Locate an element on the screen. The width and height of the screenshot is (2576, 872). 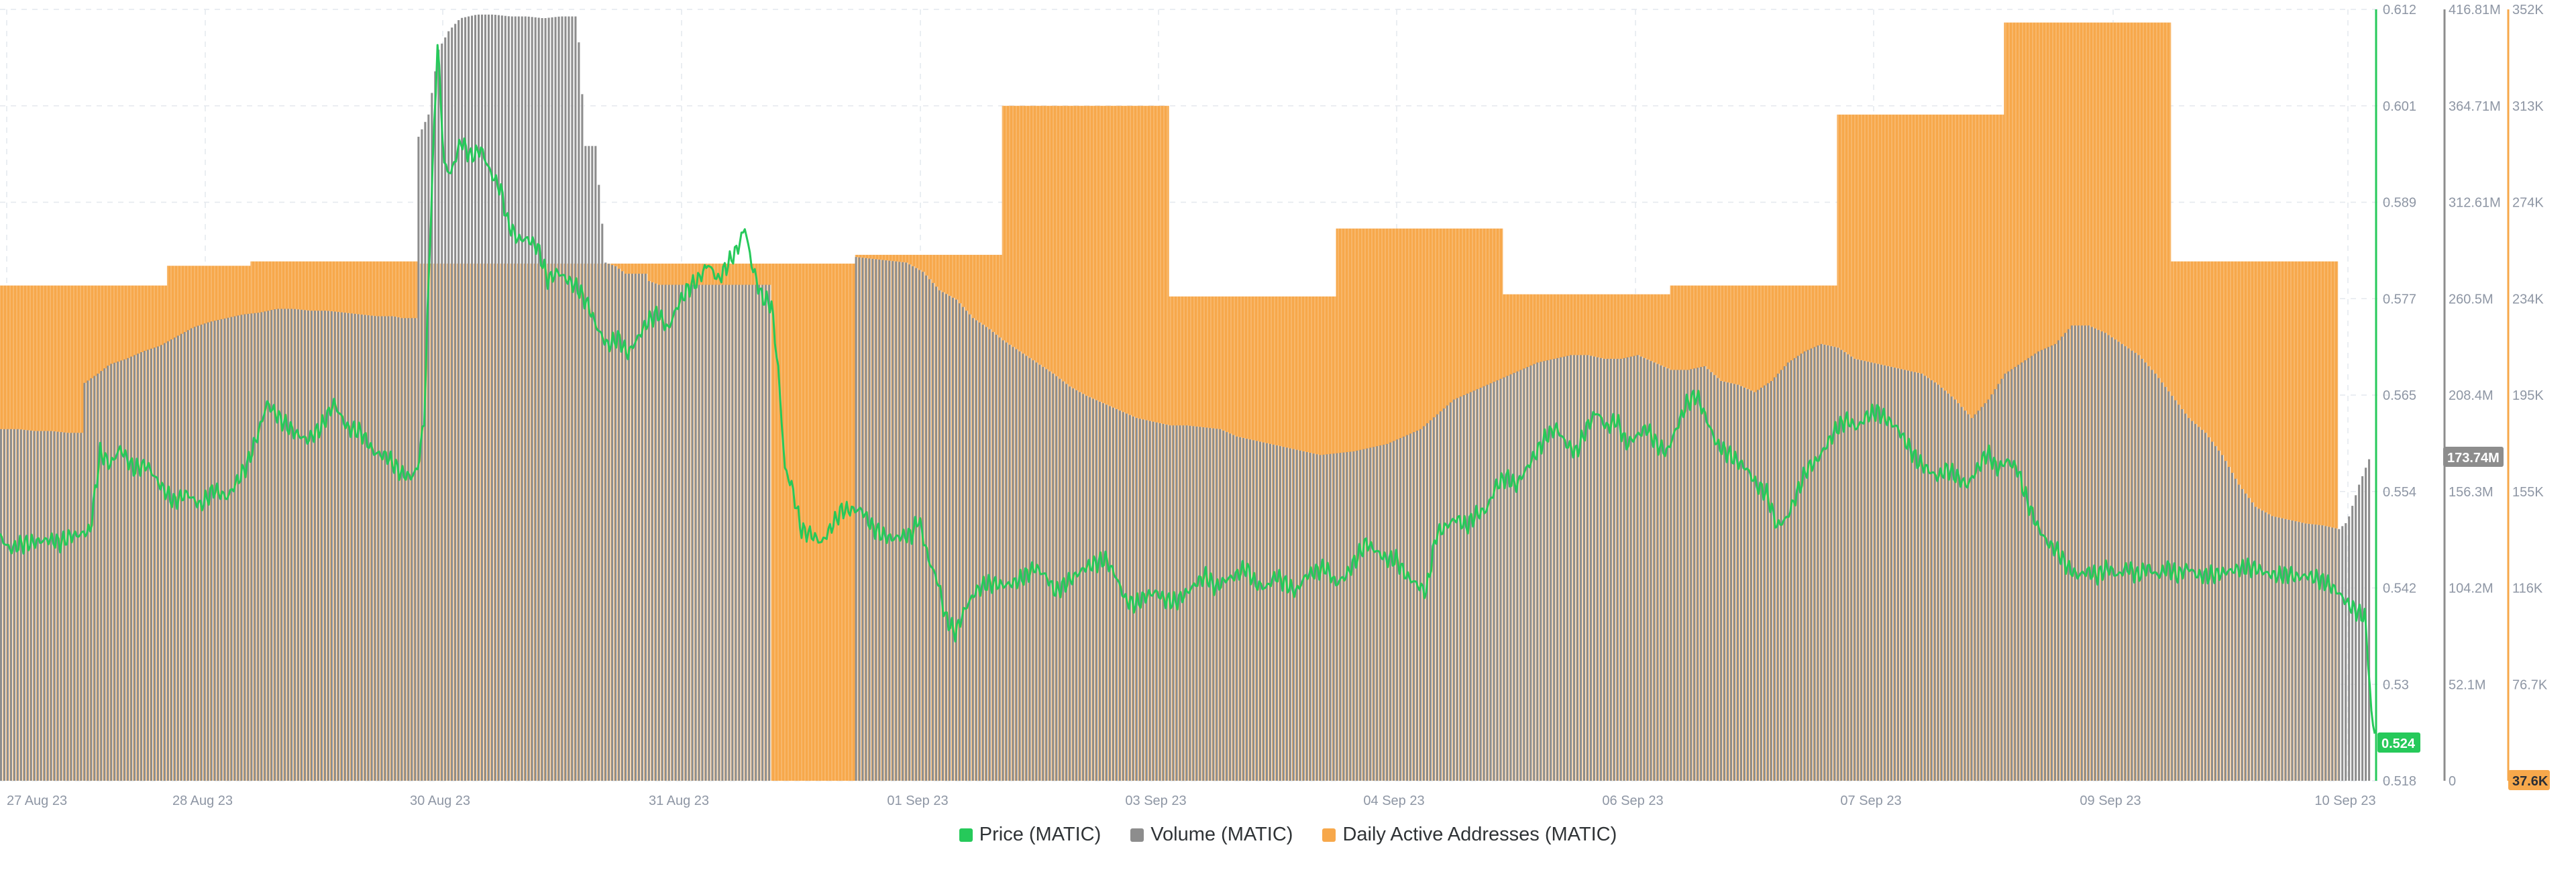
legend-item-volume: Volume (MATIC) is located at coordinates (1211, 835).